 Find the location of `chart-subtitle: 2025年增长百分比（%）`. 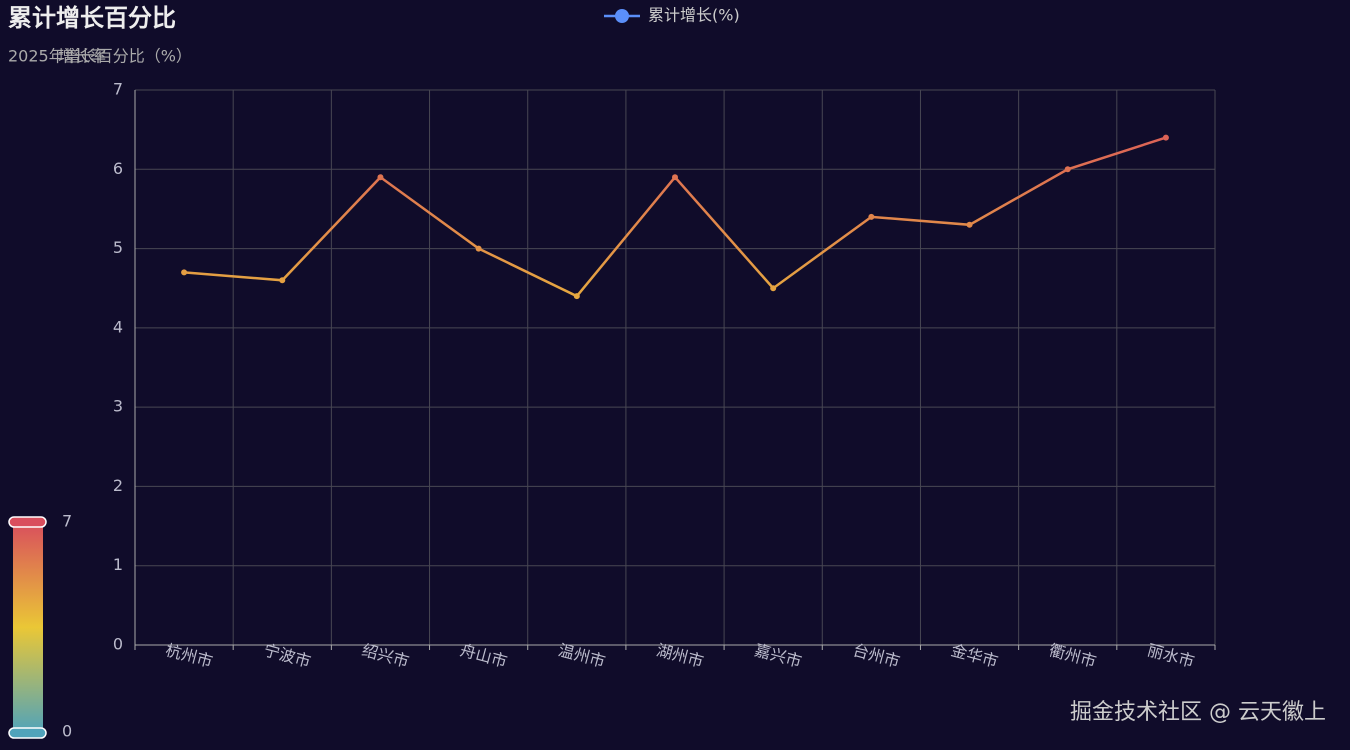

chart-subtitle: 2025年增长百分比（%） is located at coordinates (100, 56).